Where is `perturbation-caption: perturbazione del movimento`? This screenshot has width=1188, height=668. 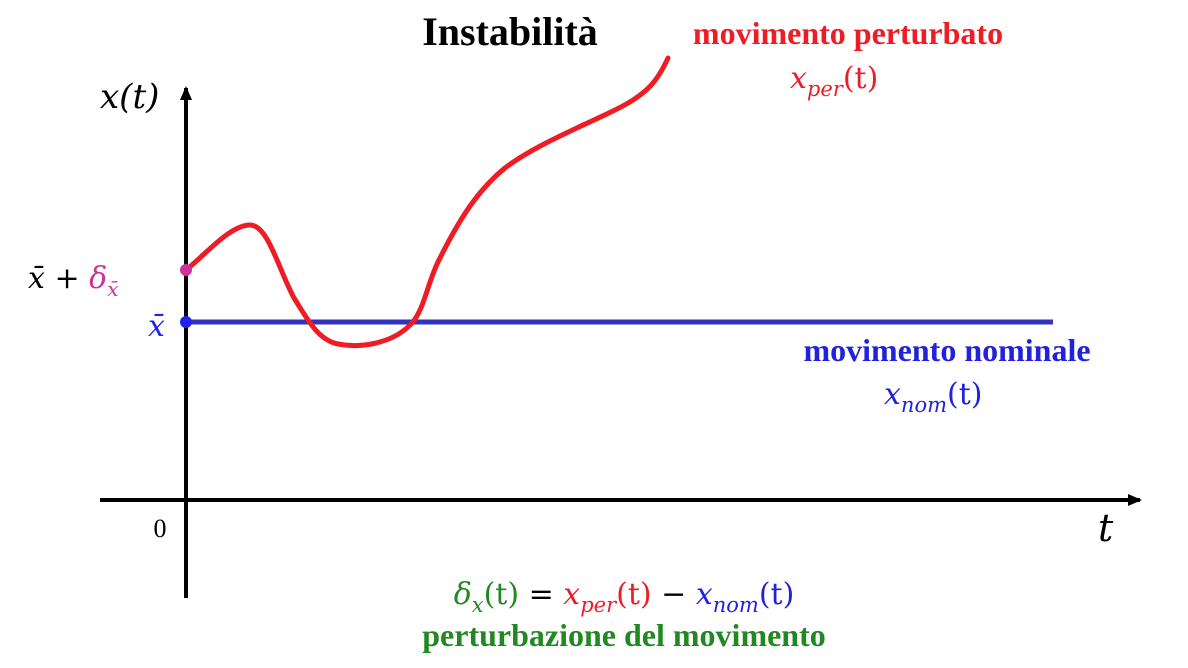 perturbation-caption: perturbazione del movimento is located at coordinates (624, 635).